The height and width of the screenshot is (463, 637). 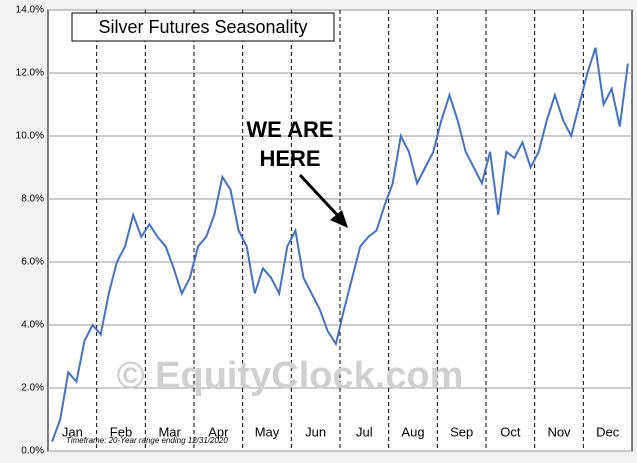 What do you see at coordinates (267, 431) in the screenshot?
I see `x-tick-label: May` at bounding box center [267, 431].